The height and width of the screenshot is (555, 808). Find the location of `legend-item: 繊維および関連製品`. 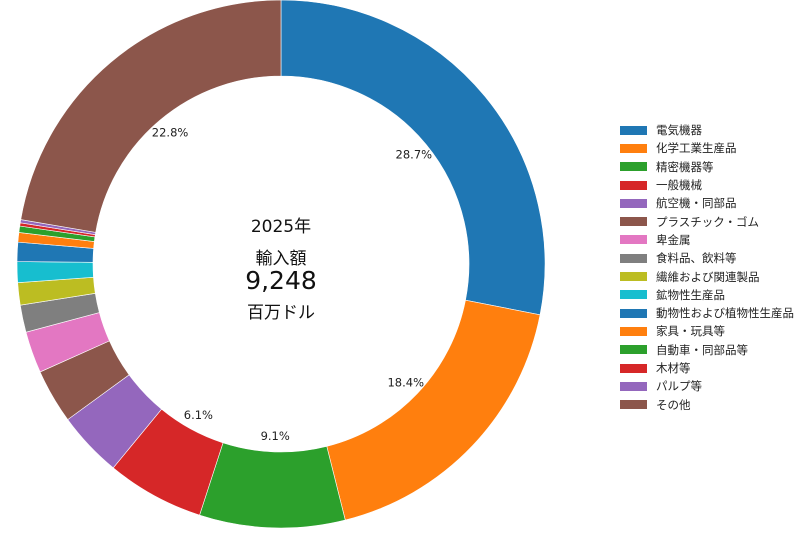

legend-item: 繊維および関連製品 is located at coordinates (714, 276).